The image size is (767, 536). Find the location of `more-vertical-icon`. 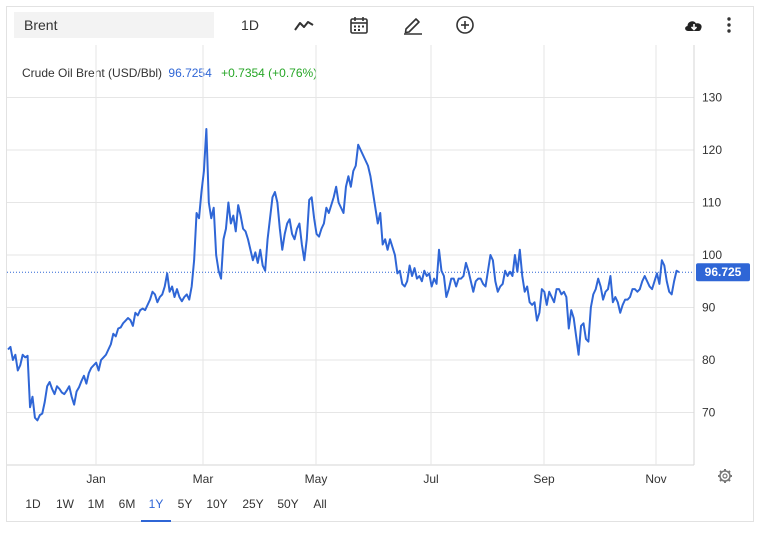

more-vertical-icon is located at coordinates (729, 25).